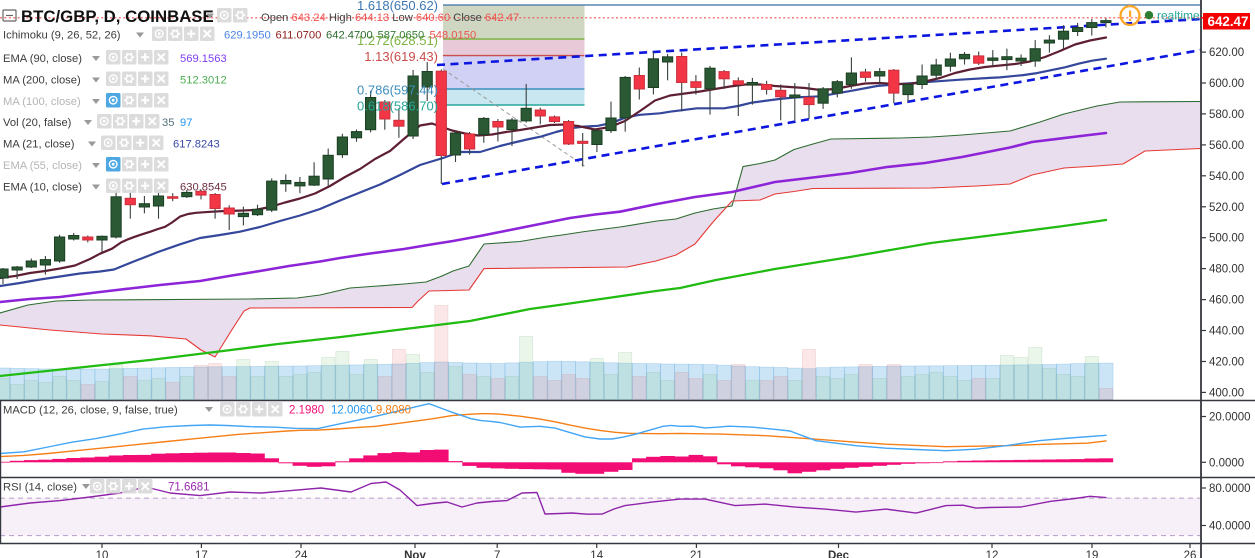 Image resolution: width=1255 pixels, height=558 pixels. I want to click on svg-text: 14, so click(596, 554).